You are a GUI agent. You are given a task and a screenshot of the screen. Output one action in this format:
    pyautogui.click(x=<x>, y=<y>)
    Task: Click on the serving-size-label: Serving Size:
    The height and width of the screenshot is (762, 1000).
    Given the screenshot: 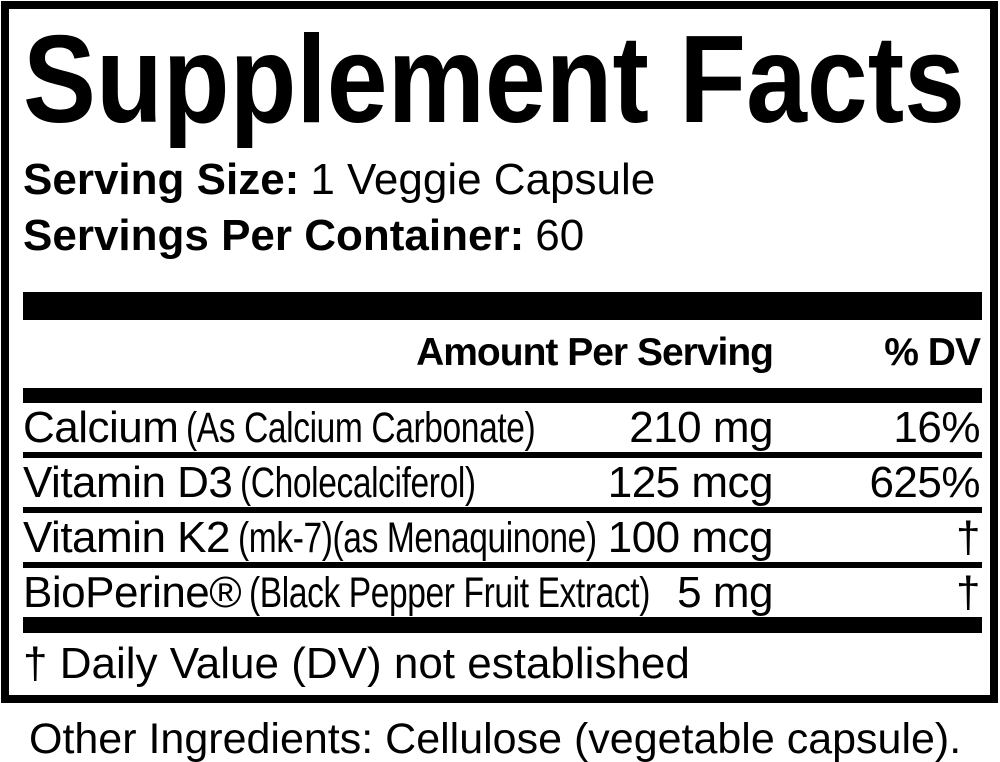 What is the action you would take?
    pyautogui.click(x=161, y=179)
    